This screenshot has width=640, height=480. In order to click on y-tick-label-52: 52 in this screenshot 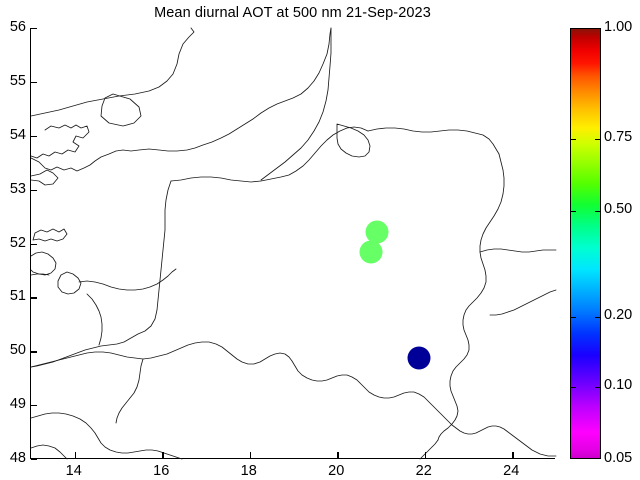, I will do `click(17, 242)`.